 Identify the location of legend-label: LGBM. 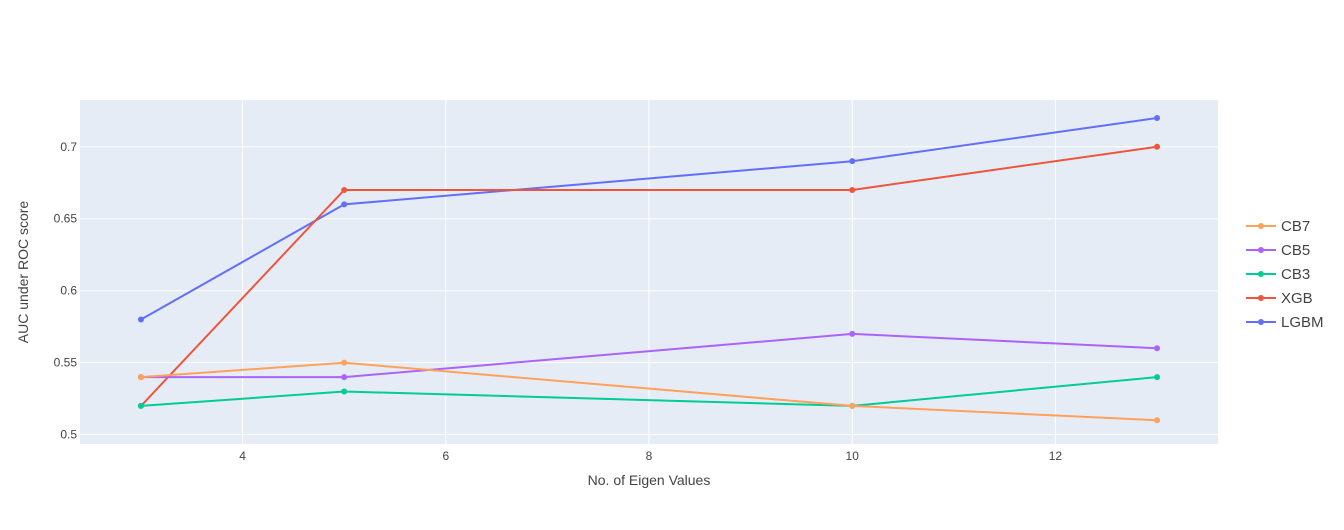
(1302, 322).